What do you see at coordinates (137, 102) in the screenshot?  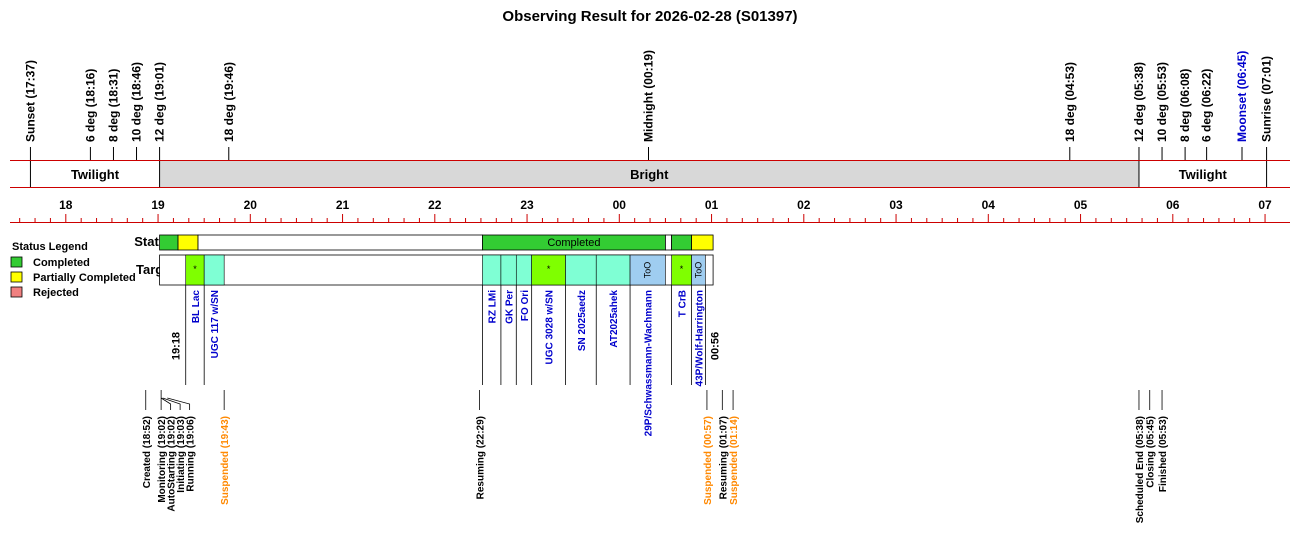 I see `event-label: 10 deg (18:46)` at bounding box center [137, 102].